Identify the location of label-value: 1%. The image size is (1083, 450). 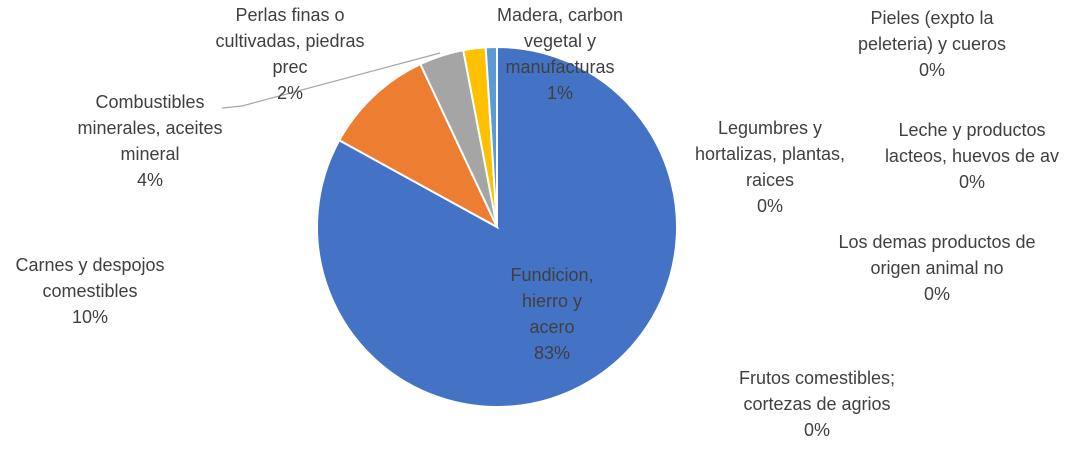
(559, 93).